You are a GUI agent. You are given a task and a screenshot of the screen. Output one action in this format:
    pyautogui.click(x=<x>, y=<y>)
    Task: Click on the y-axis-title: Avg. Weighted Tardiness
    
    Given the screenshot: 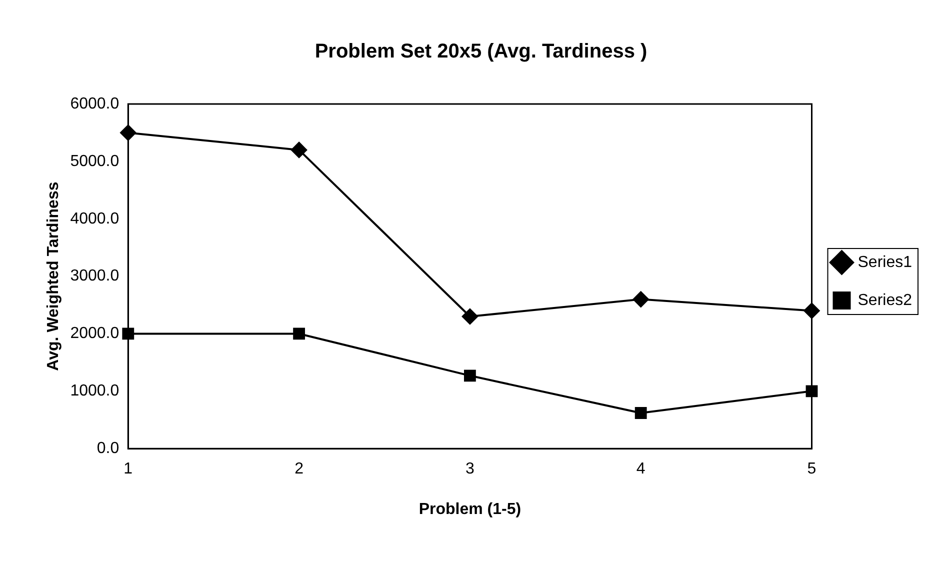 What is the action you would take?
    pyautogui.click(x=53, y=276)
    